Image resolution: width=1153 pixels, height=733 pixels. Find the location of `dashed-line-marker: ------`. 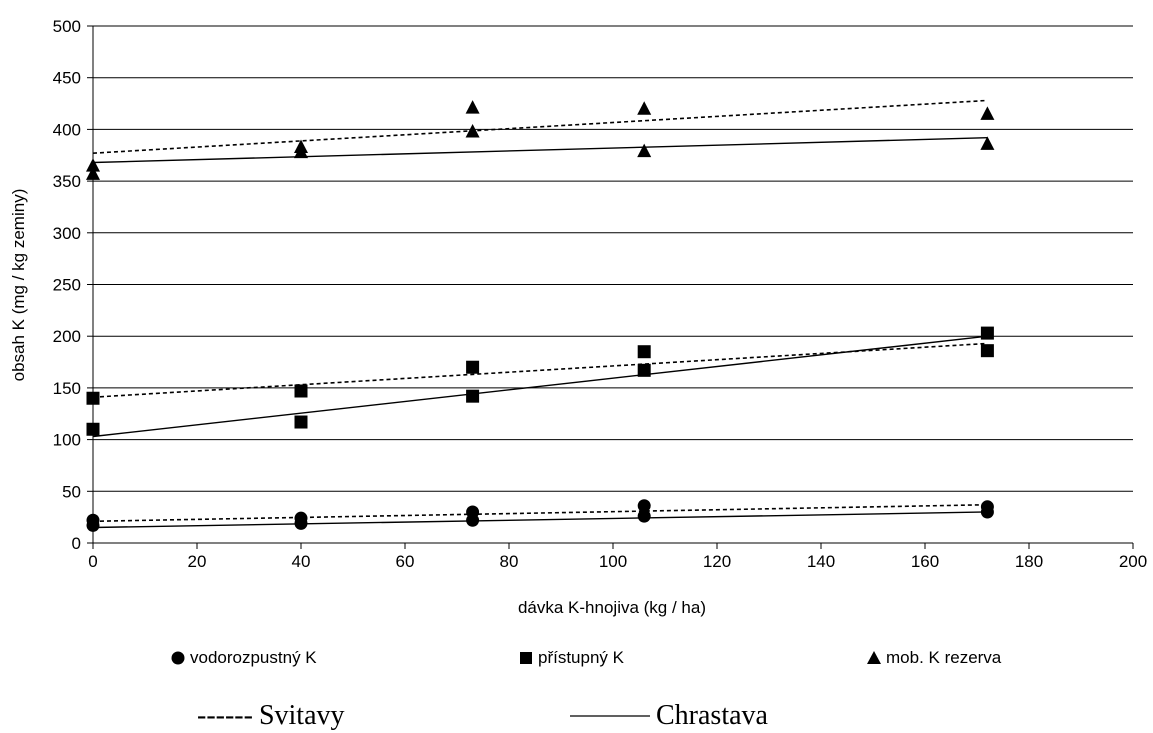

dashed-line-marker: ------ is located at coordinates (225, 715).